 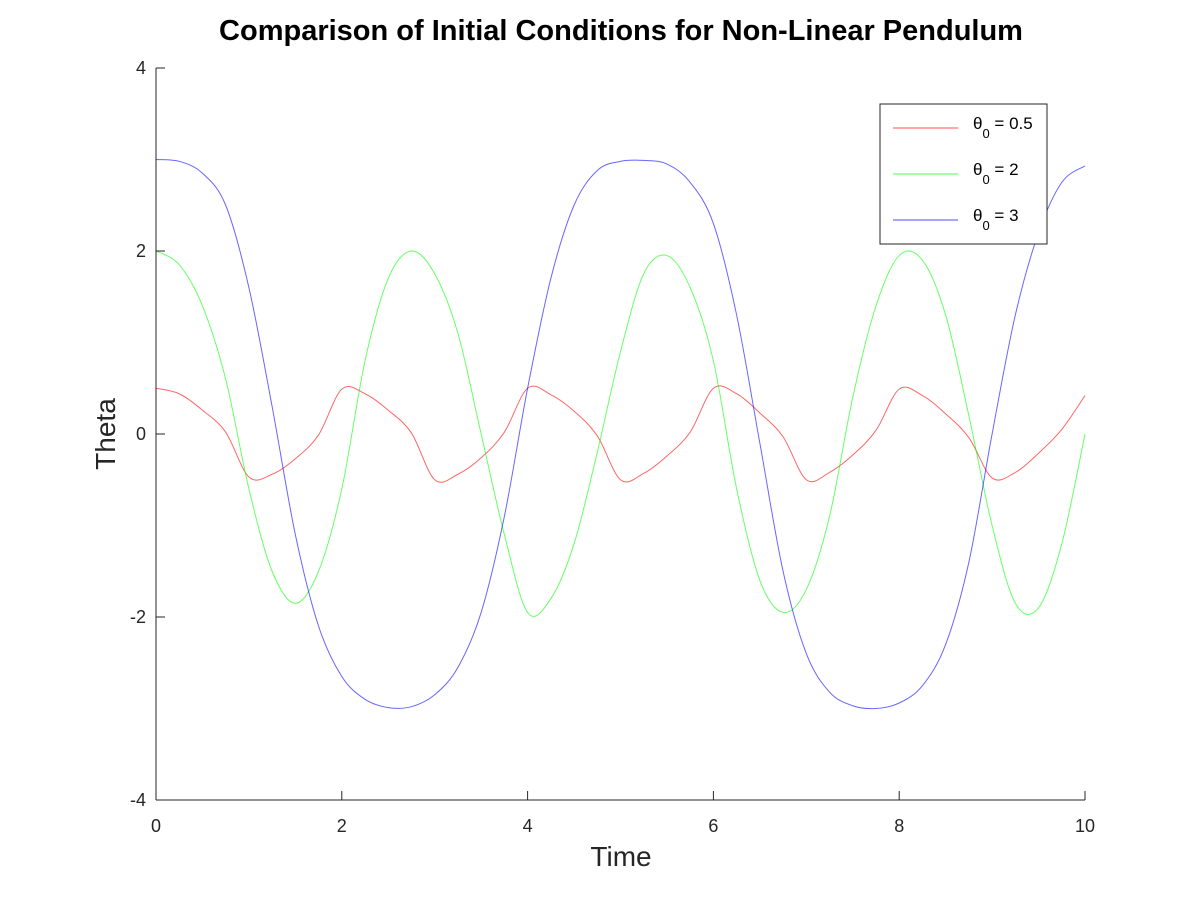 I want to click on legend: θ0 = 0.5 θ0 = 2 θ0 = 3, so click(x=963, y=174).